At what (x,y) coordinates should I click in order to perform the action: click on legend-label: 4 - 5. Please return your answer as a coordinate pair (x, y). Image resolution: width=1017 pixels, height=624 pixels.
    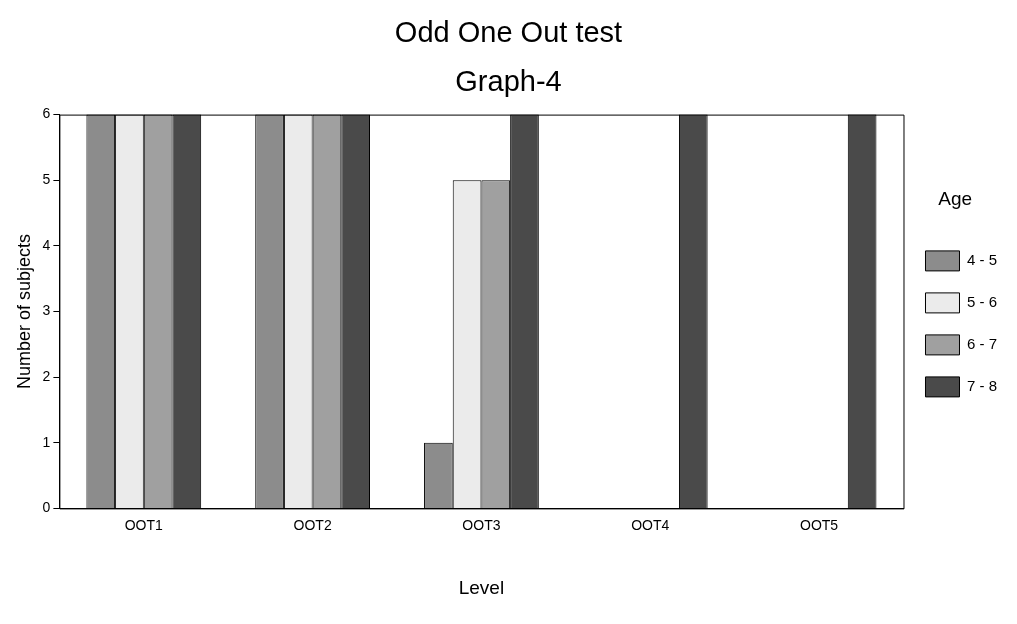
    Looking at the image, I should click on (981, 260).